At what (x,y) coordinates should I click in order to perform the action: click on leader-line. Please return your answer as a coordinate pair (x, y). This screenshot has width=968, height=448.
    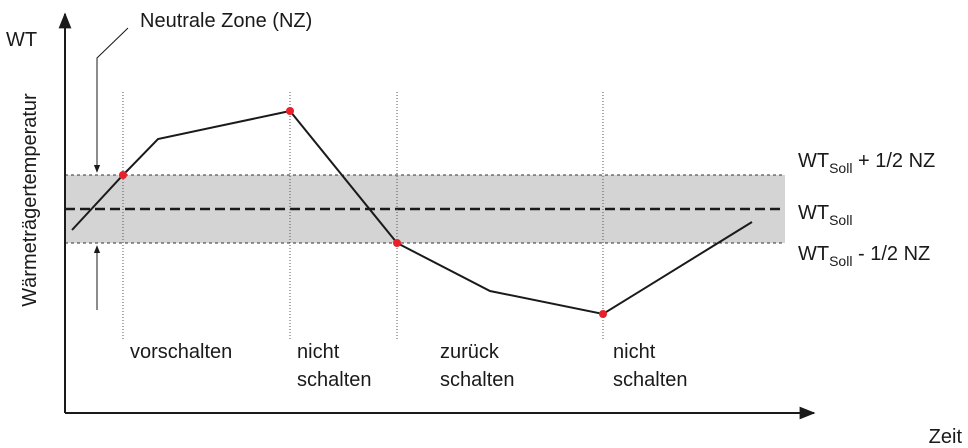
    Looking at the image, I should click on (112, 97).